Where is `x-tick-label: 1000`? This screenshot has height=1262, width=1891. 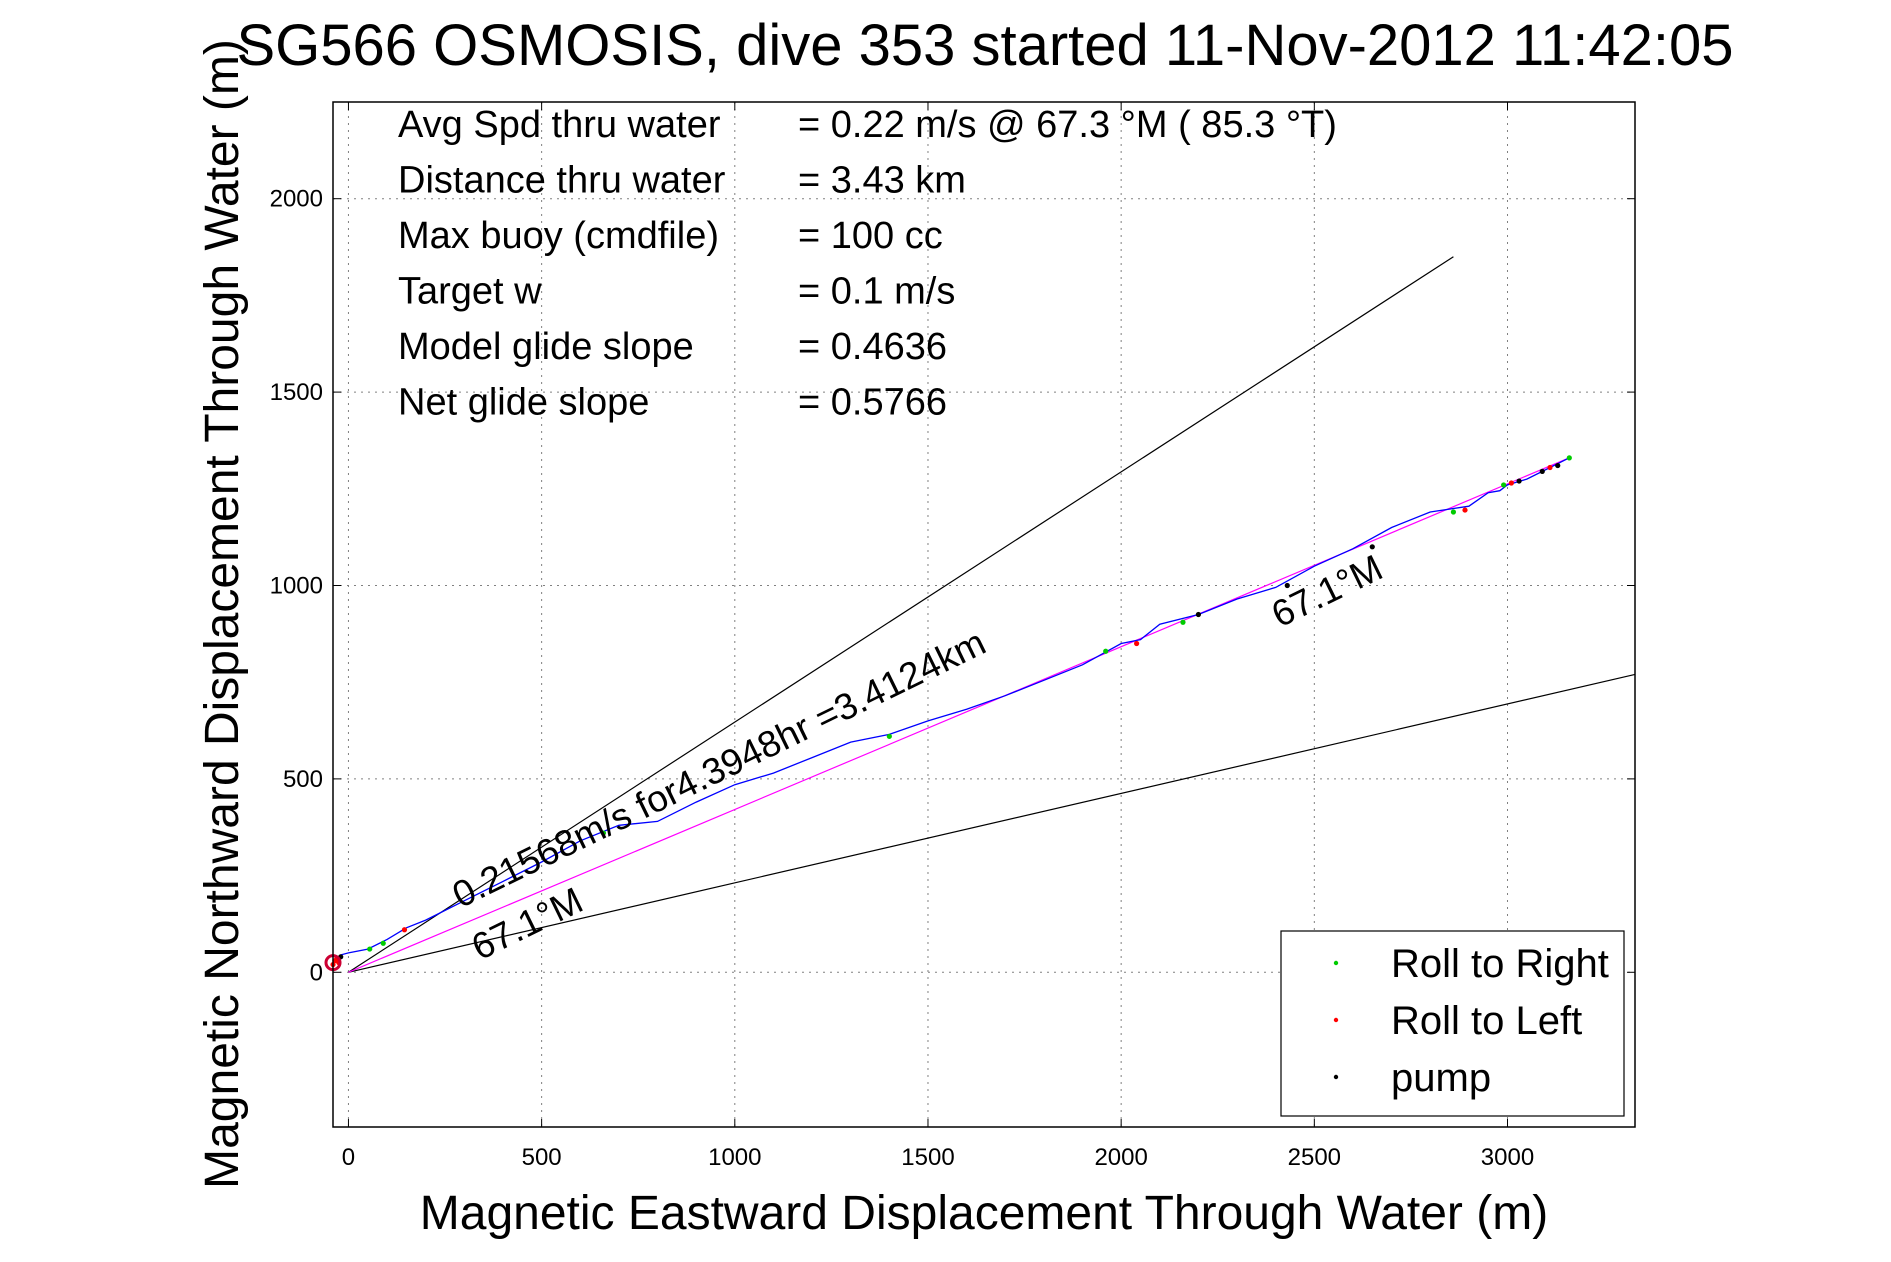 x-tick-label: 1000 is located at coordinates (734, 1157).